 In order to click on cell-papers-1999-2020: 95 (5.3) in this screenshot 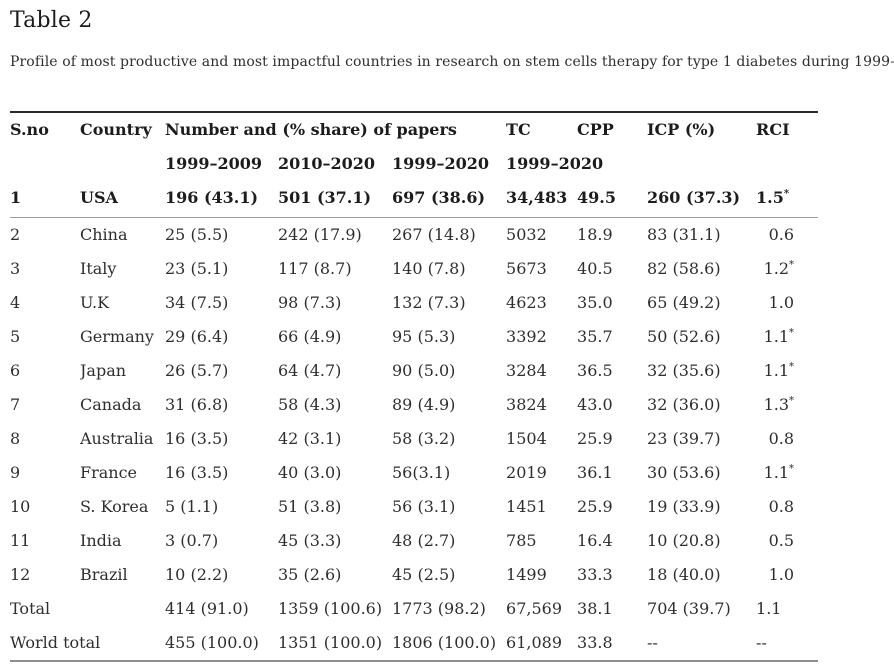, I will do `click(424, 336)`.